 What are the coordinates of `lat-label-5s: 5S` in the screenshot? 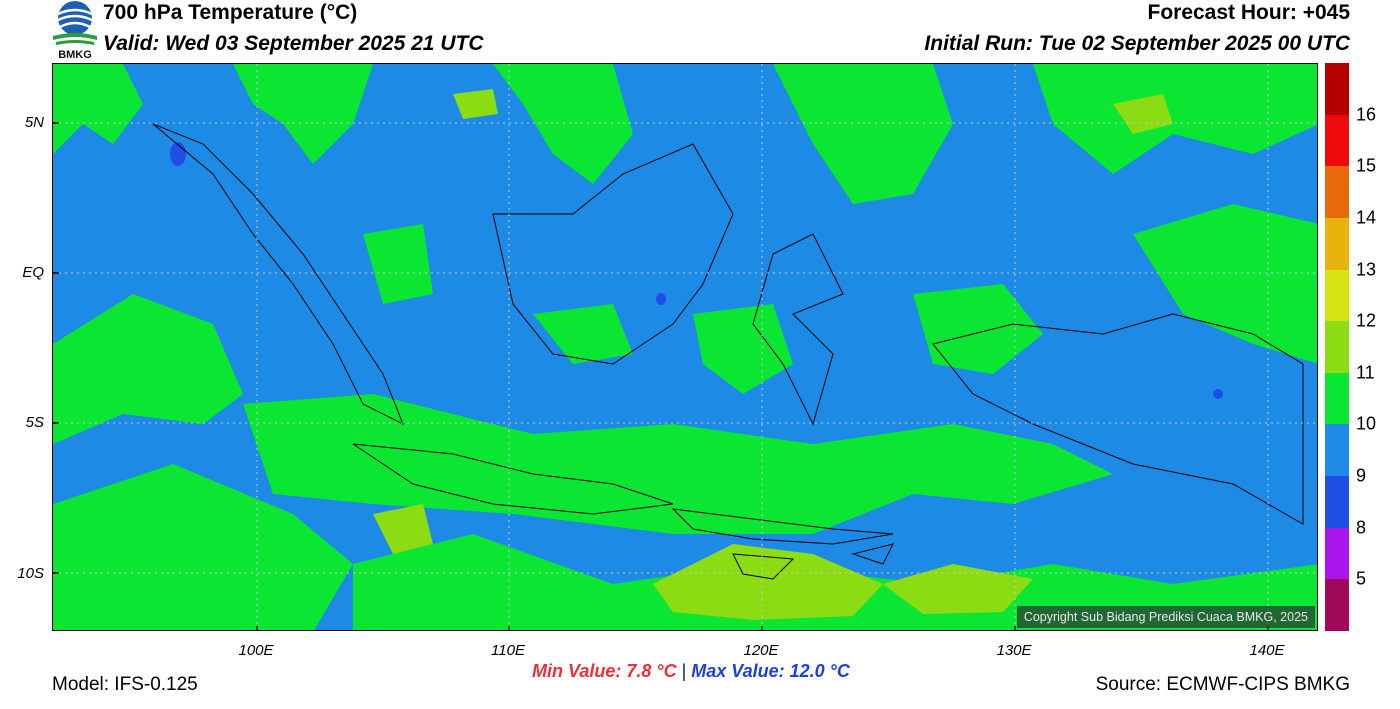 It's located at (34, 422).